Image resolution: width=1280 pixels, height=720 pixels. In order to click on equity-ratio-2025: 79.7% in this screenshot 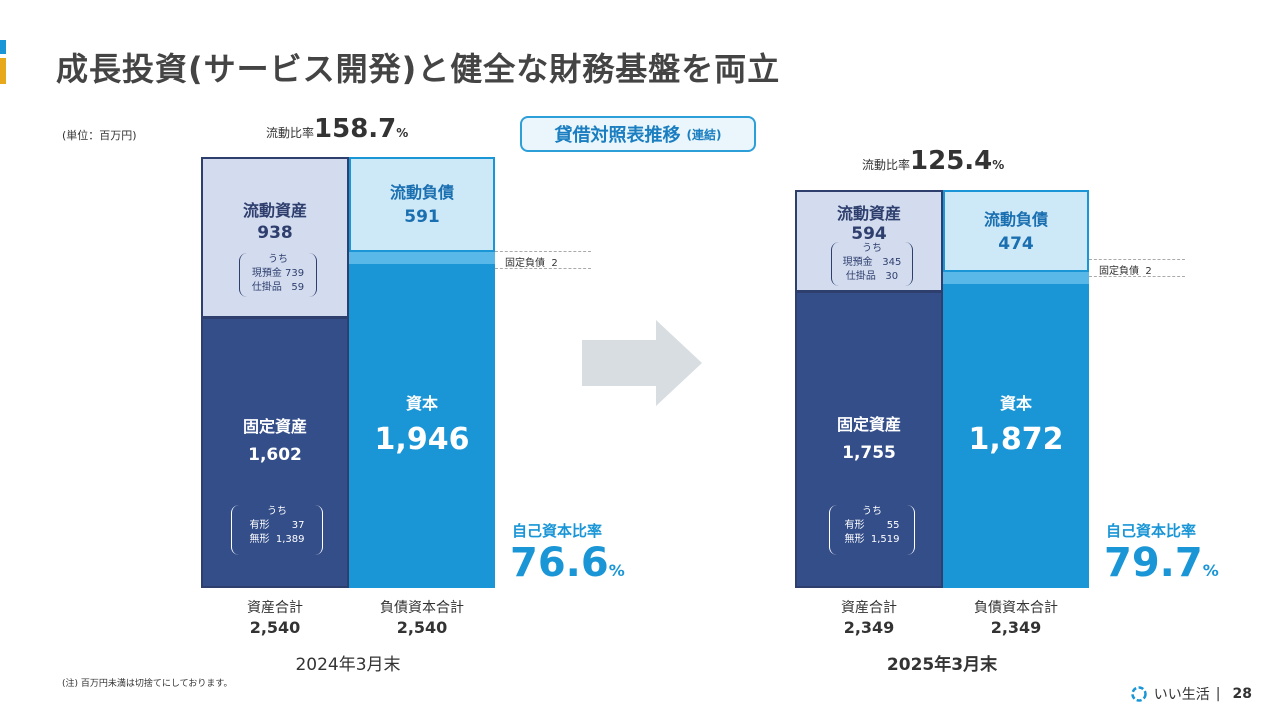, I will do `click(1161, 563)`.